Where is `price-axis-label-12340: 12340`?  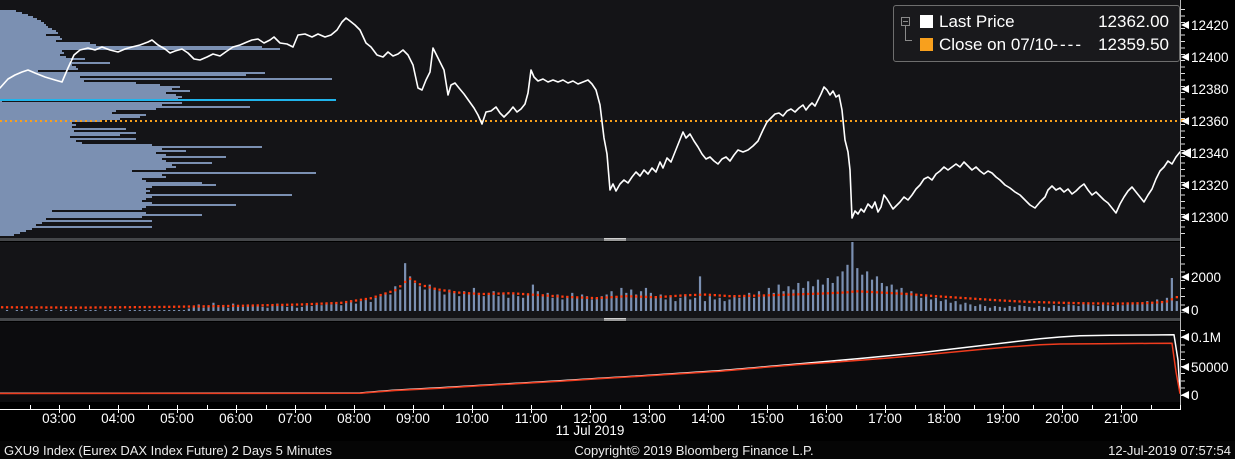
price-axis-label-12340: 12340 is located at coordinates (1205, 153).